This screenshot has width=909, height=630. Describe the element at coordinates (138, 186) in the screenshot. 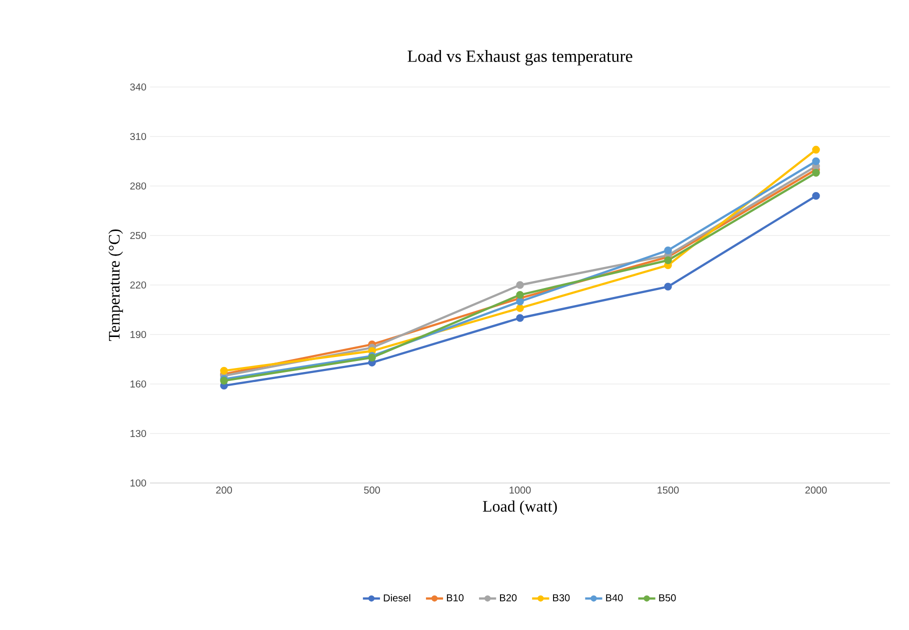

I see `y-tick-label: 280` at that location.